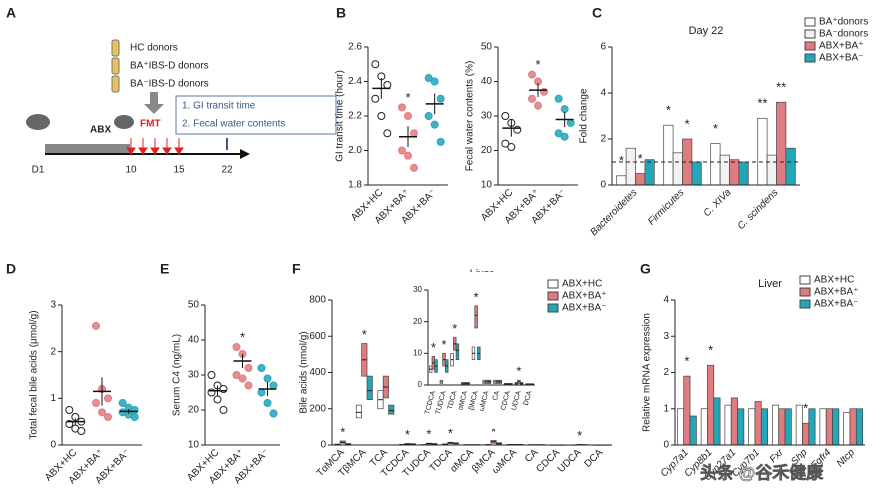 This screenshot has height=496, width=889. I want to click on y-tick-label: 40, so click(487, 81).